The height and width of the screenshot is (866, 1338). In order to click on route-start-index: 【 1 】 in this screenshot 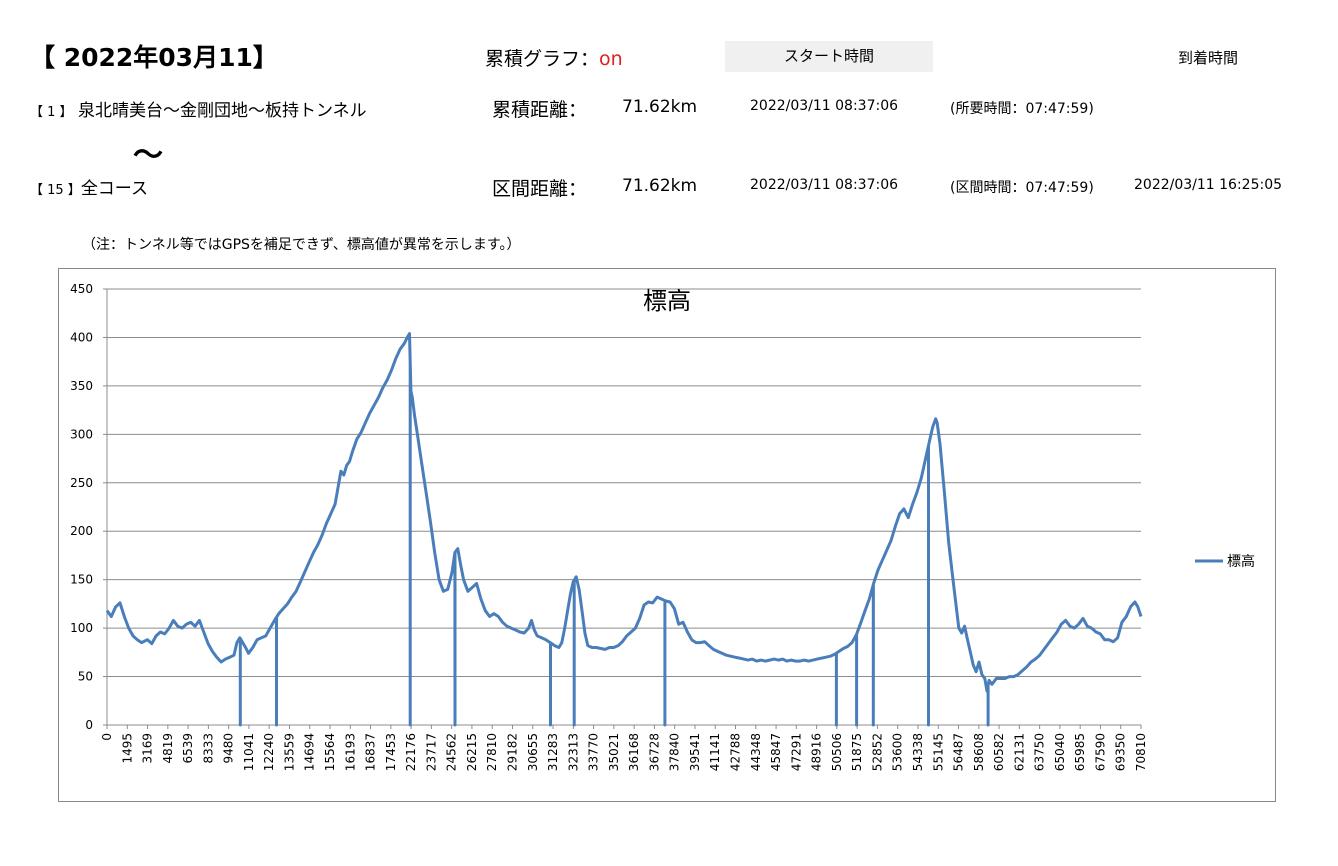, I will do `click(51, 112)`.